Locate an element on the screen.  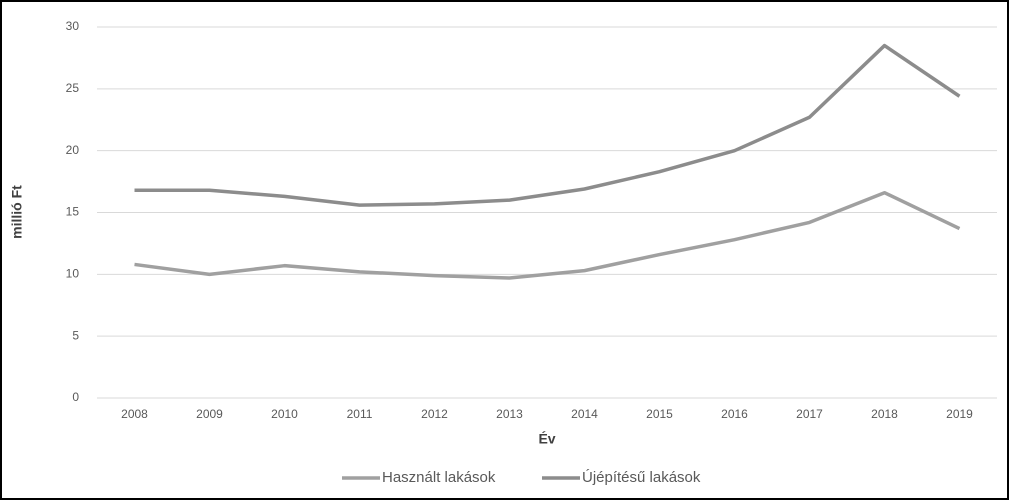
y-tick-label: 10 is located at coordinates (73, 274).